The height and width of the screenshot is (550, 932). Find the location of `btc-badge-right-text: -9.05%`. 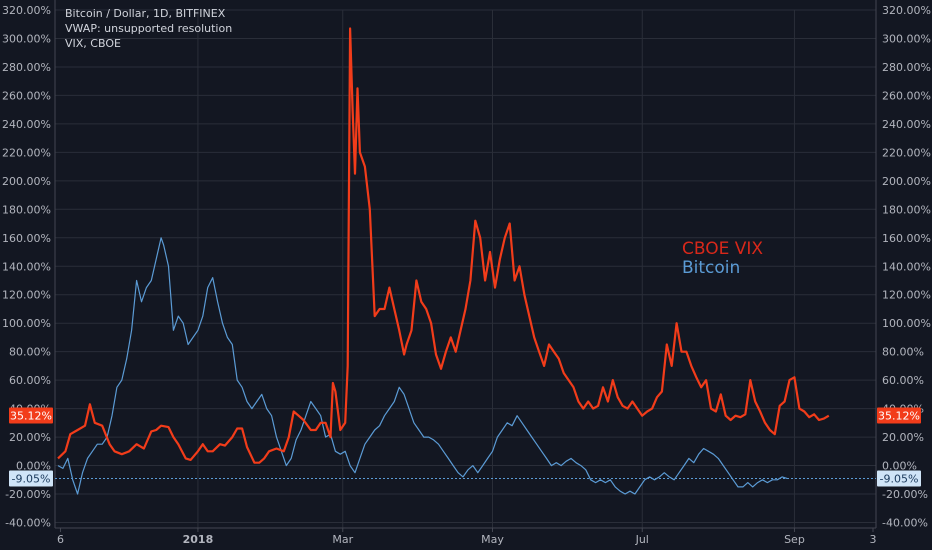

btc-badge-right-text: -9.05% is located at coordinates (899, 478).